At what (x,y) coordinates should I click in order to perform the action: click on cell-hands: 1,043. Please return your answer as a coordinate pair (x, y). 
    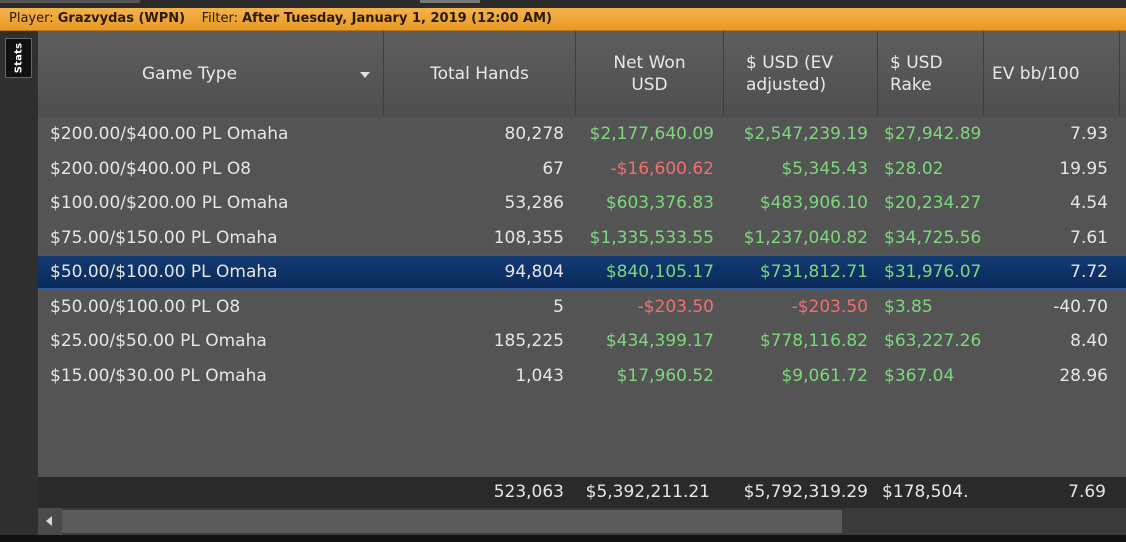
    Looking at the image, I should click on (539, 375).